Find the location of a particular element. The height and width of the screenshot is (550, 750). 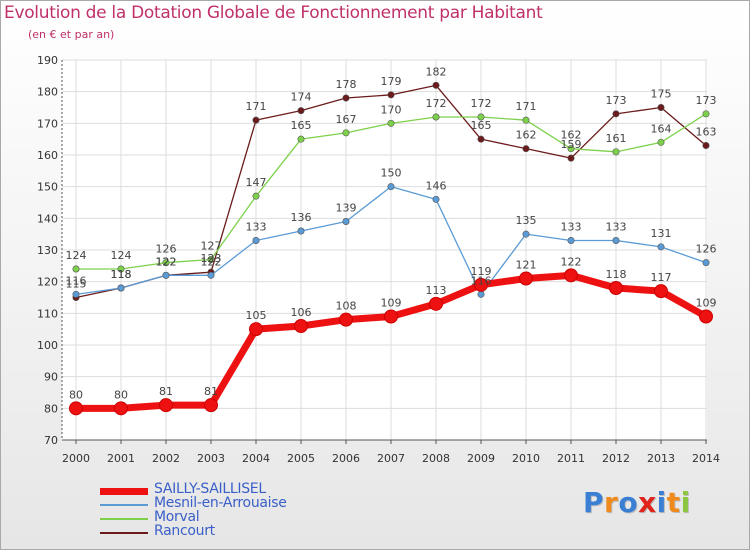

legend-label-mesnil-en-arrouaise: Mesnil-en-Arrouaise is located at coordinates (220, 503).